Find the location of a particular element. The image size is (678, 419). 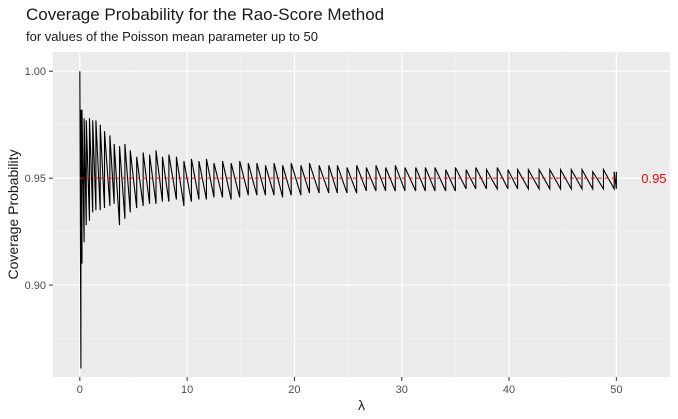

x-tick-label: 20 is located at coordinates (294, 390).